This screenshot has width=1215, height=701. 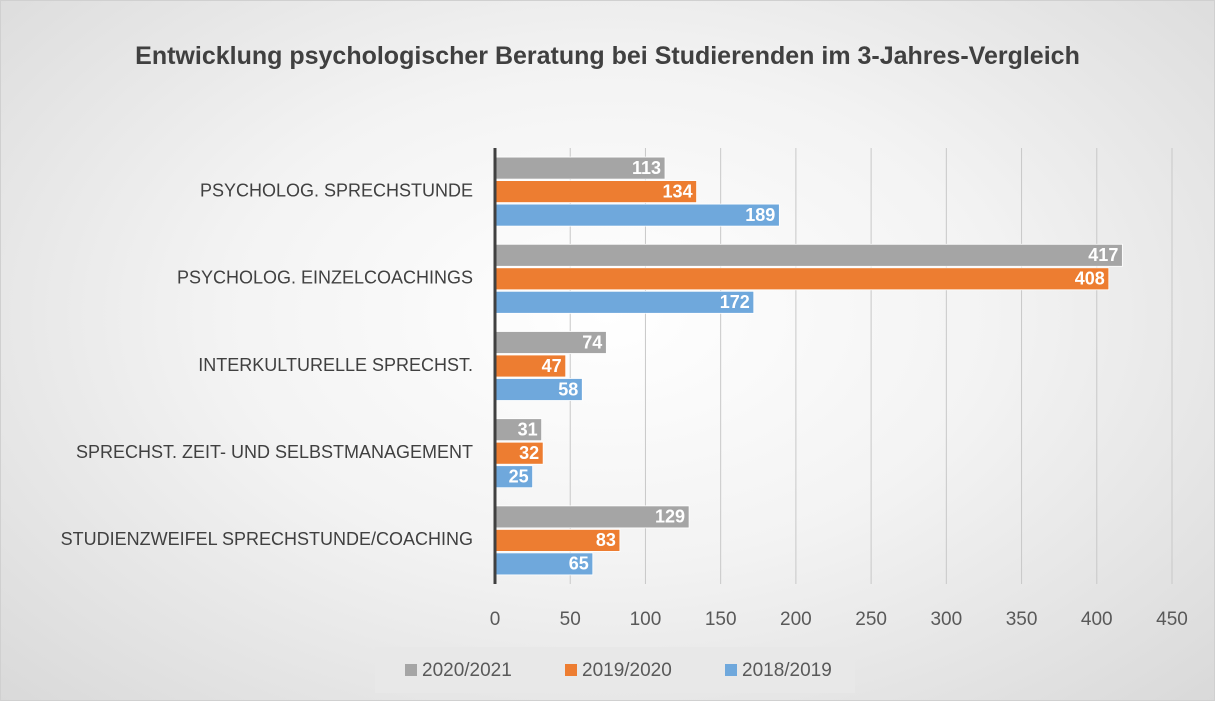 I want to click on category-label: INTERKULTURELLE SPRECHST., so click(x=335, y=365).